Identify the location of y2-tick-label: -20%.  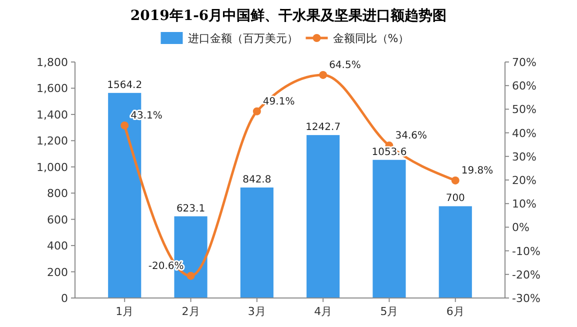
(526, 275).